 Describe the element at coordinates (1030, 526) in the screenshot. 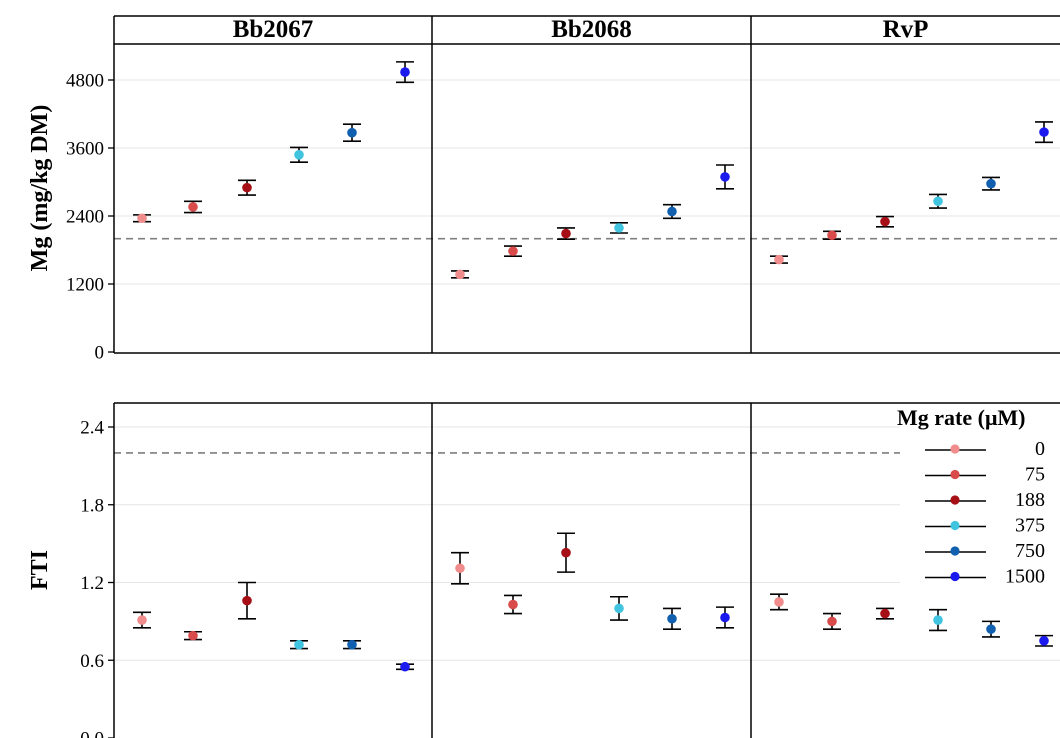

I see `legend-label: 375` at that location.